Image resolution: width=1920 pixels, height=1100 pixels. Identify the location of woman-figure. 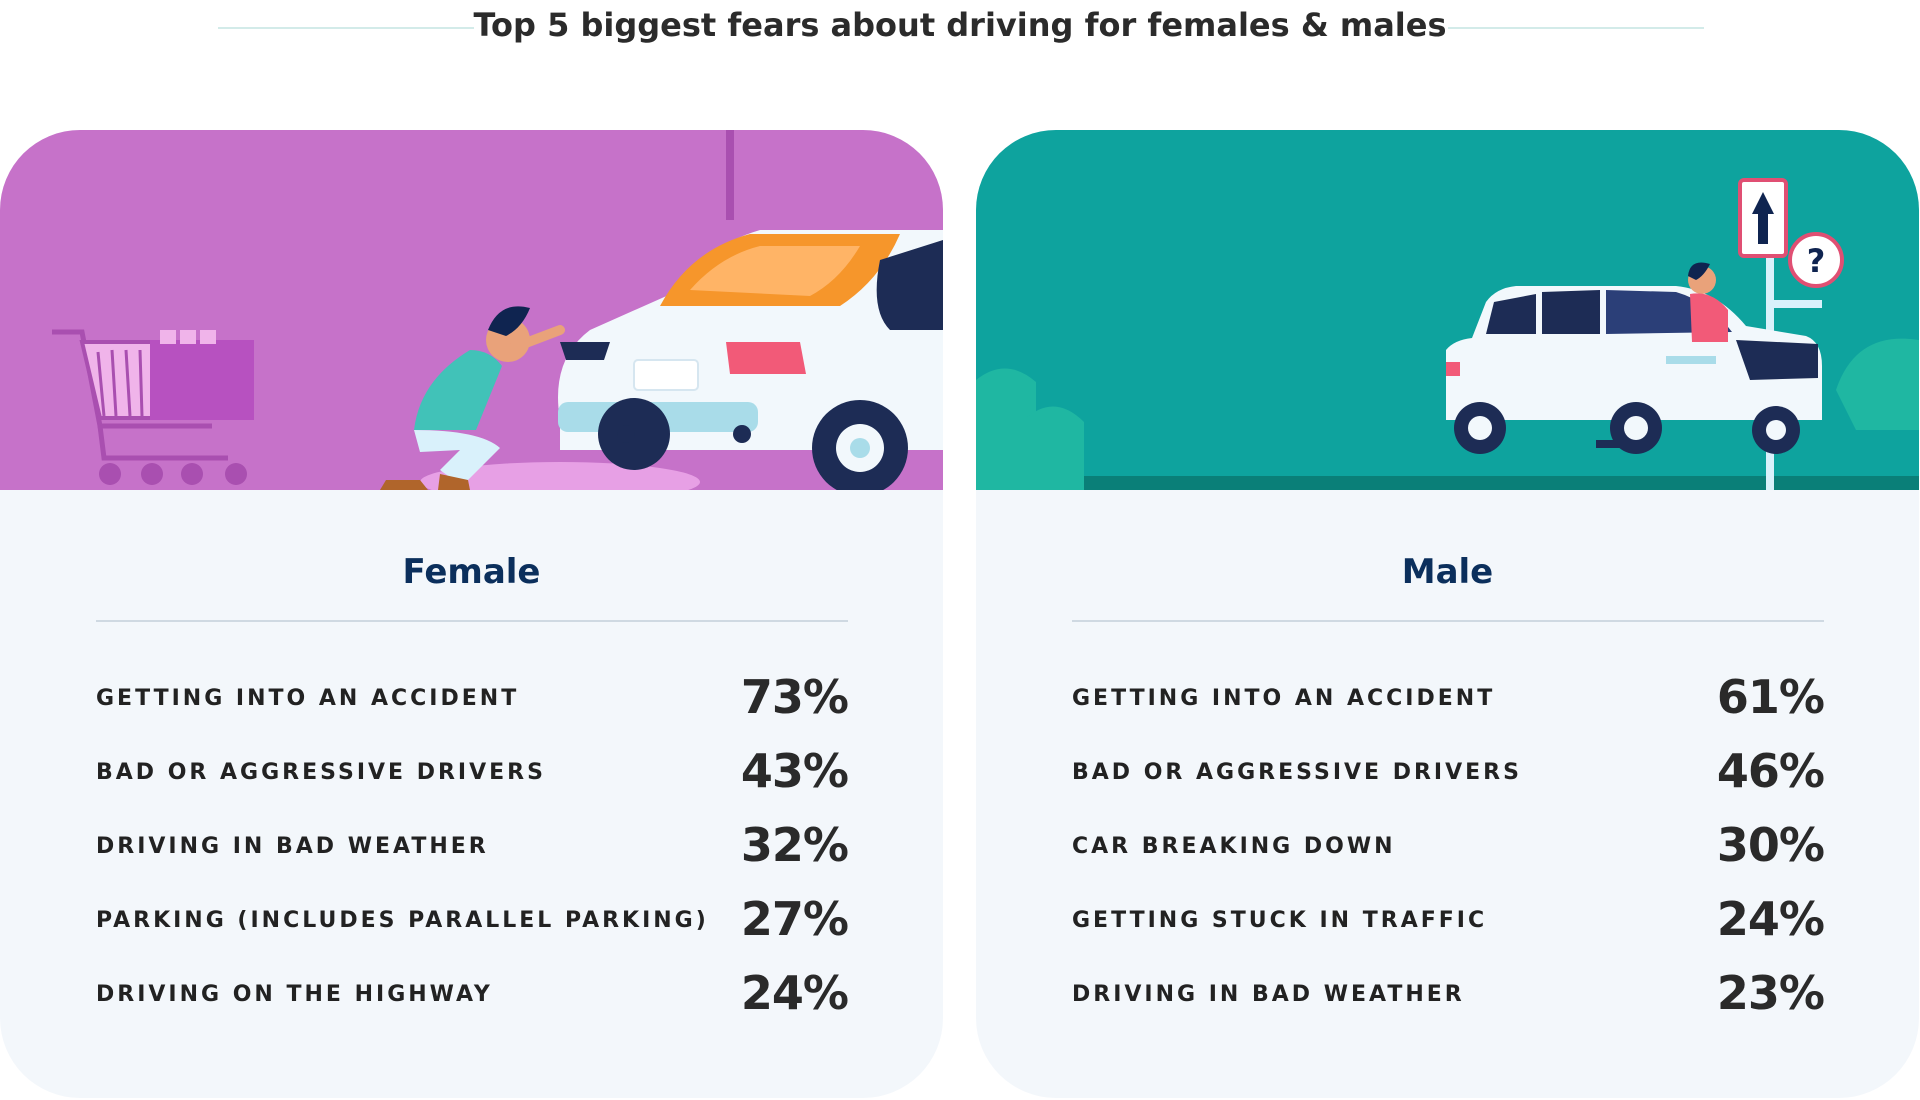
(472, 398).